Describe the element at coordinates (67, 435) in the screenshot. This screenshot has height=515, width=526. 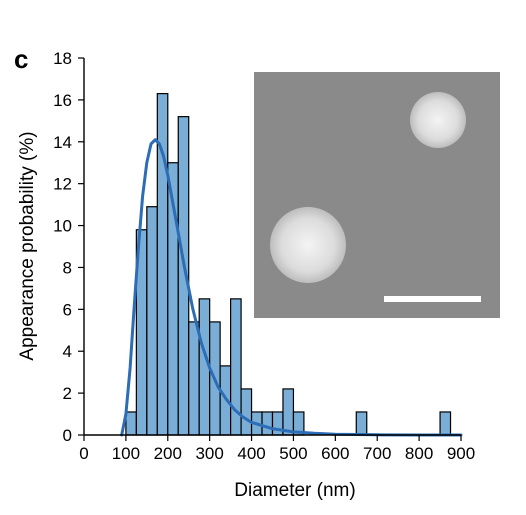
I see `y-tick-label-0: 0` at that location.